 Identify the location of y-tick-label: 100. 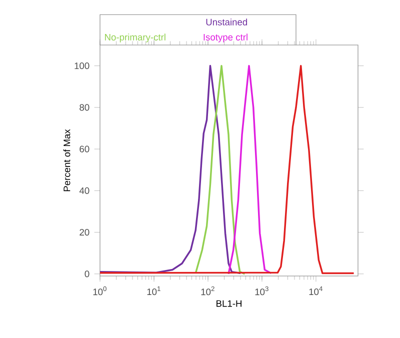
(82, 66).